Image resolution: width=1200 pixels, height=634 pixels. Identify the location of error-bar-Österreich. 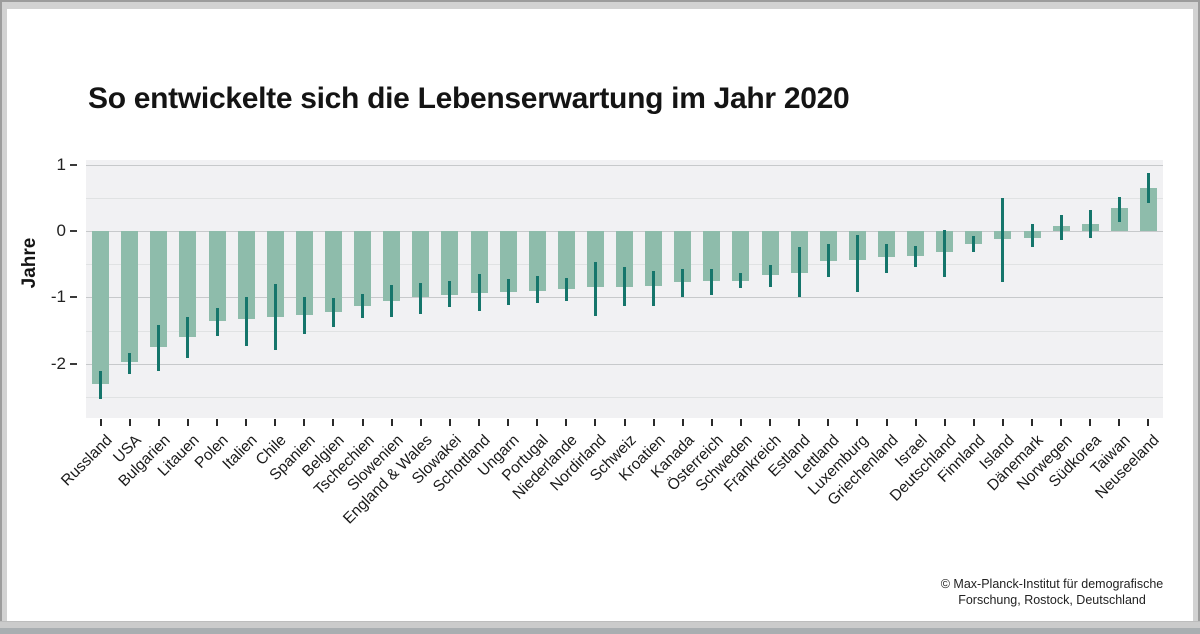
(712, 281).